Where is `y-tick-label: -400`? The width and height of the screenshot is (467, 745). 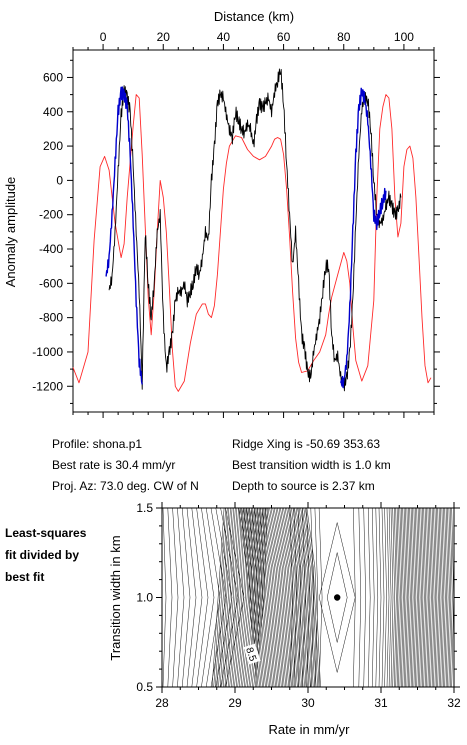
y-tick-label: -400 is located at coordinates (51, 249).